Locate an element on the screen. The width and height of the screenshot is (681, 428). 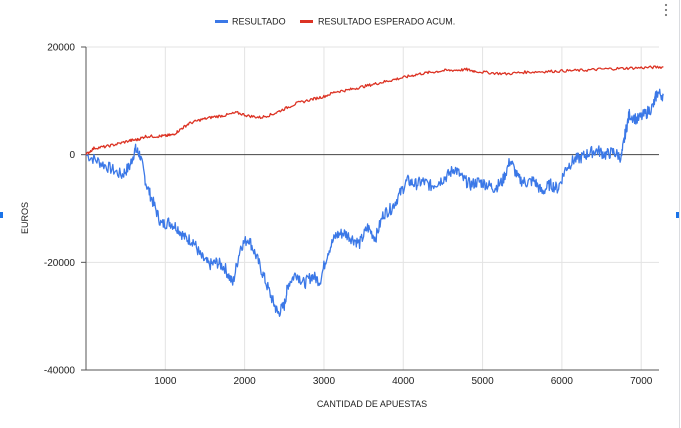
x-tick-label: 6000 is located at coordinates (562, 381).